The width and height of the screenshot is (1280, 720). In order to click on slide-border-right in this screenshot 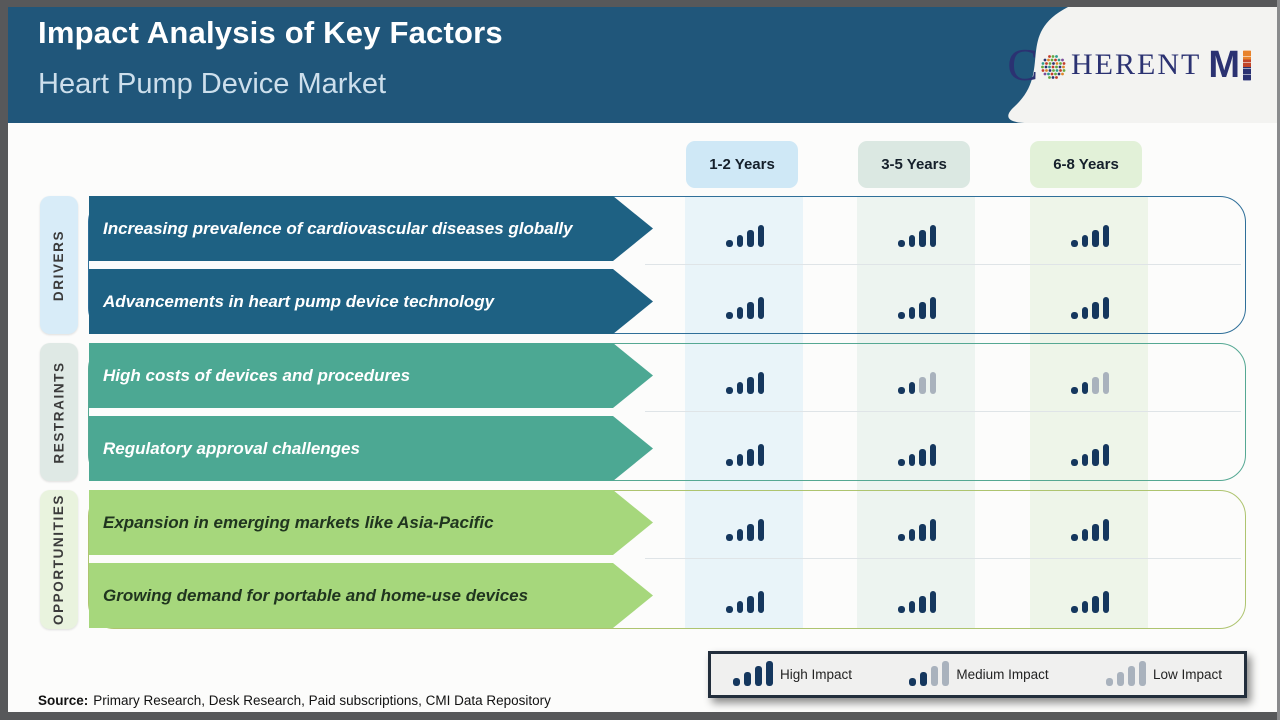, I will do `click(1278, 360)`.